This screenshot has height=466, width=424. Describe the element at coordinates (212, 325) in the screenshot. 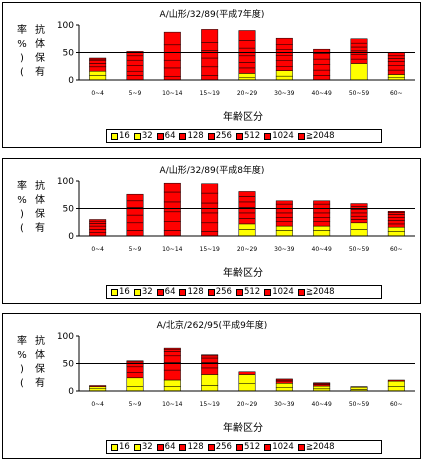

I see `chart-title: A/北京/262/95(平成9年度)` at that location.